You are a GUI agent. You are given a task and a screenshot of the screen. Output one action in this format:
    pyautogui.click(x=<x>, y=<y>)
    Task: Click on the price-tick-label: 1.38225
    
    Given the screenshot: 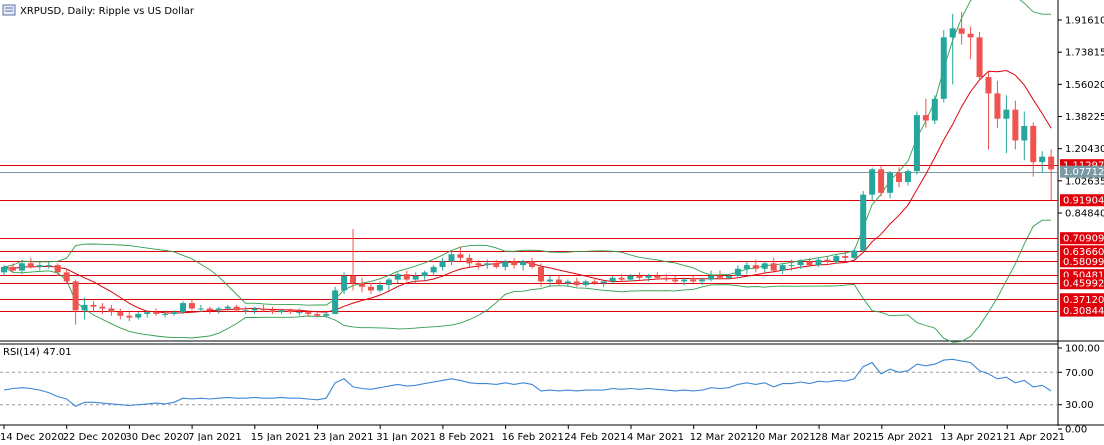 What is the action you would take?
    pyautogui.click(x=1084, y=117)
    